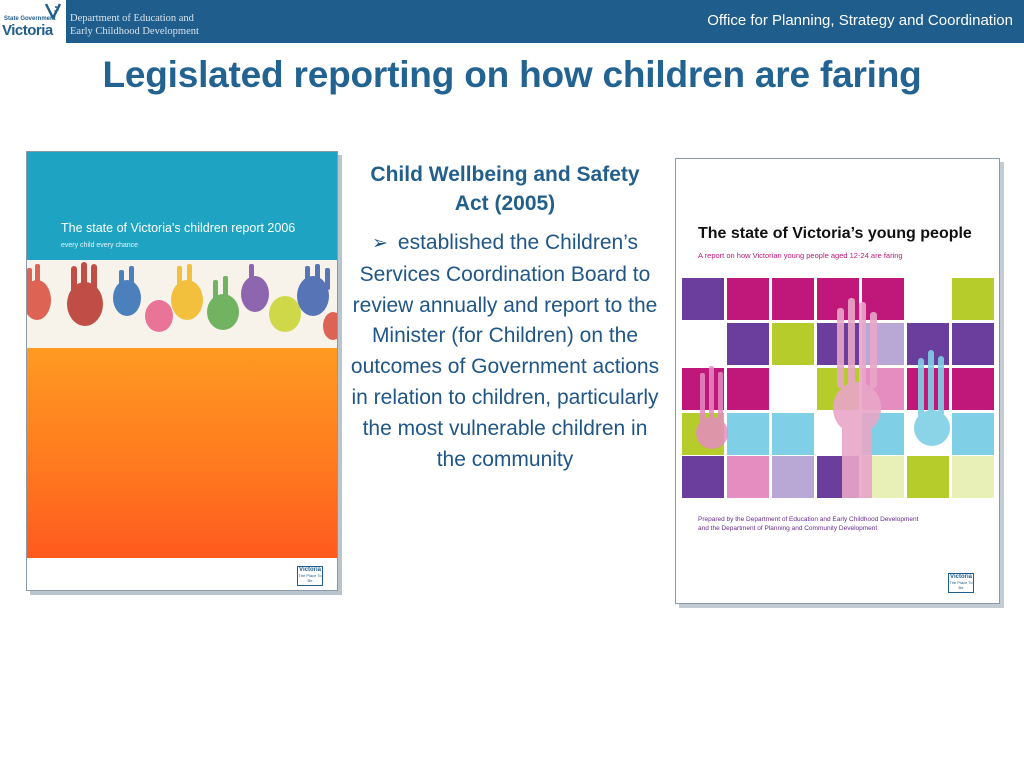 The image size is (1024, 768). What do you see at coordinates (182, 301) in the screenshot?
I see `handprints-icon` at bounding box center [182, 301].